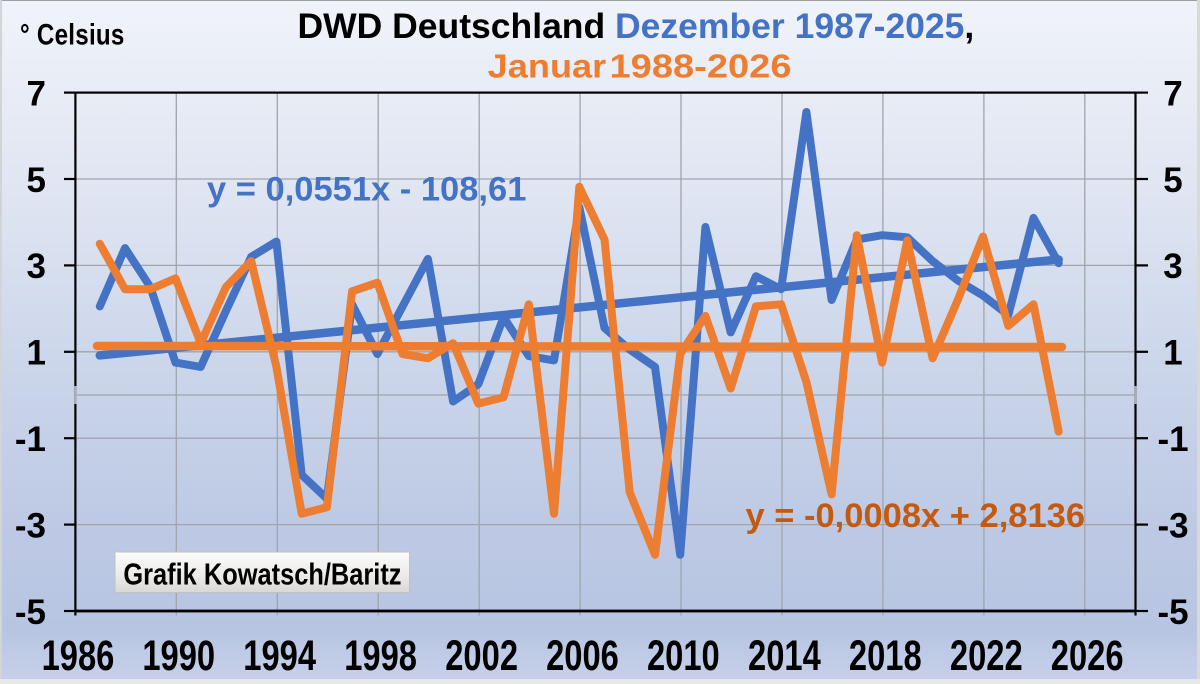 Image resolution: width=1200 pixels, height=684 pixels. Describe the element at coordinates (279, 656) in the screenshot. I see `svg-text: 1994` at that location.